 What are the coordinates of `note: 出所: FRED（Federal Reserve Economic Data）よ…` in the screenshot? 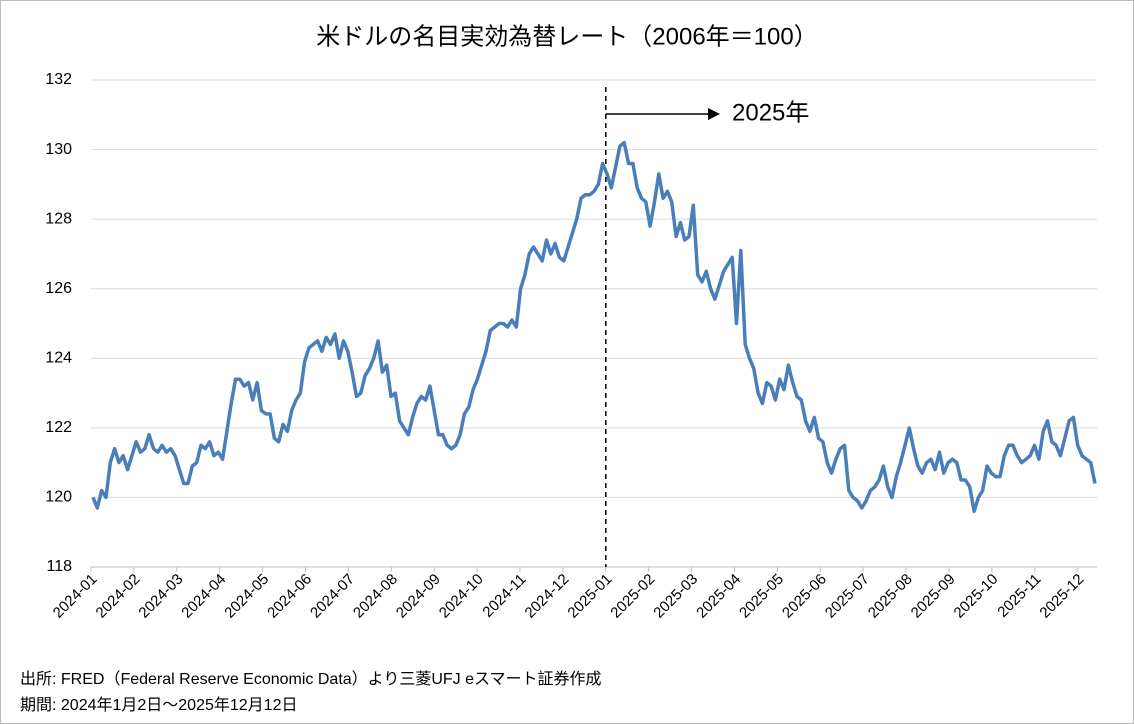 It's located at (311, 679).